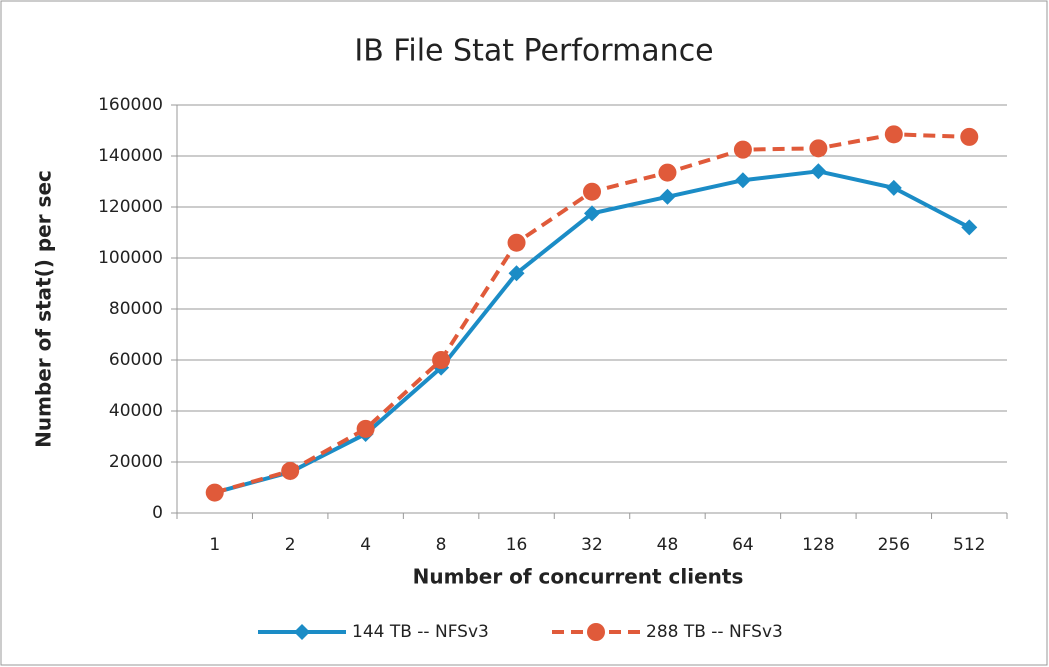  Describe the element at coordinates (136, 360) in the screenshot. I see `y-tick-label: 60000` at that location.